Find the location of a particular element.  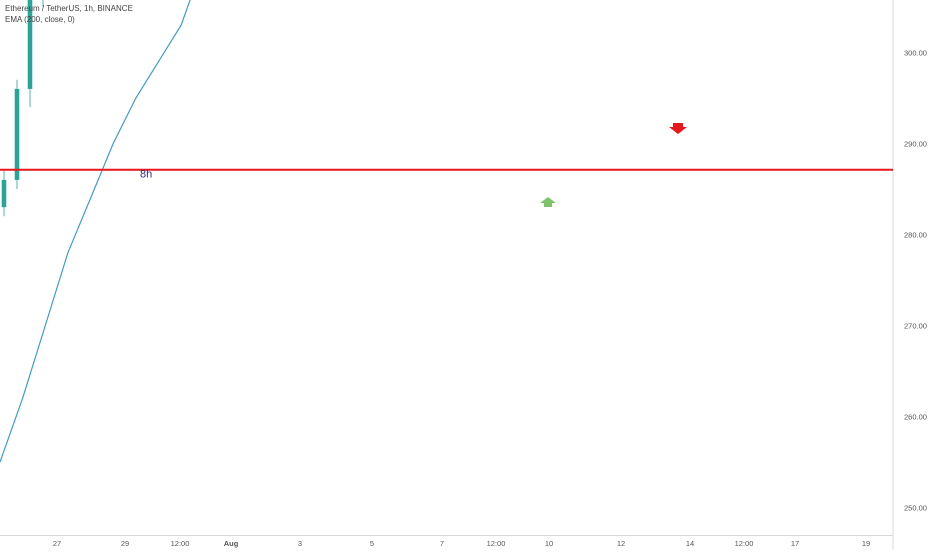

indicator-label: EMA (200, close, 0) is located at coordinates (40, 19).